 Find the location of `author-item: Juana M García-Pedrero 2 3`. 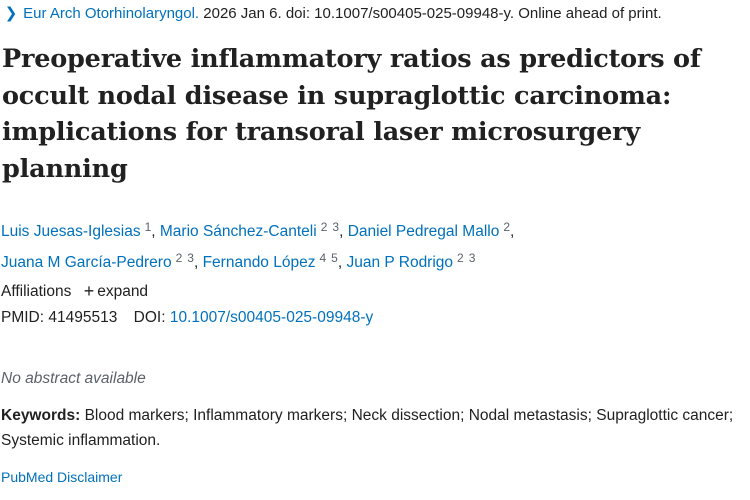

author-item: Juana M García-Pedrero 2 3 is located at coordinates (97, 261).